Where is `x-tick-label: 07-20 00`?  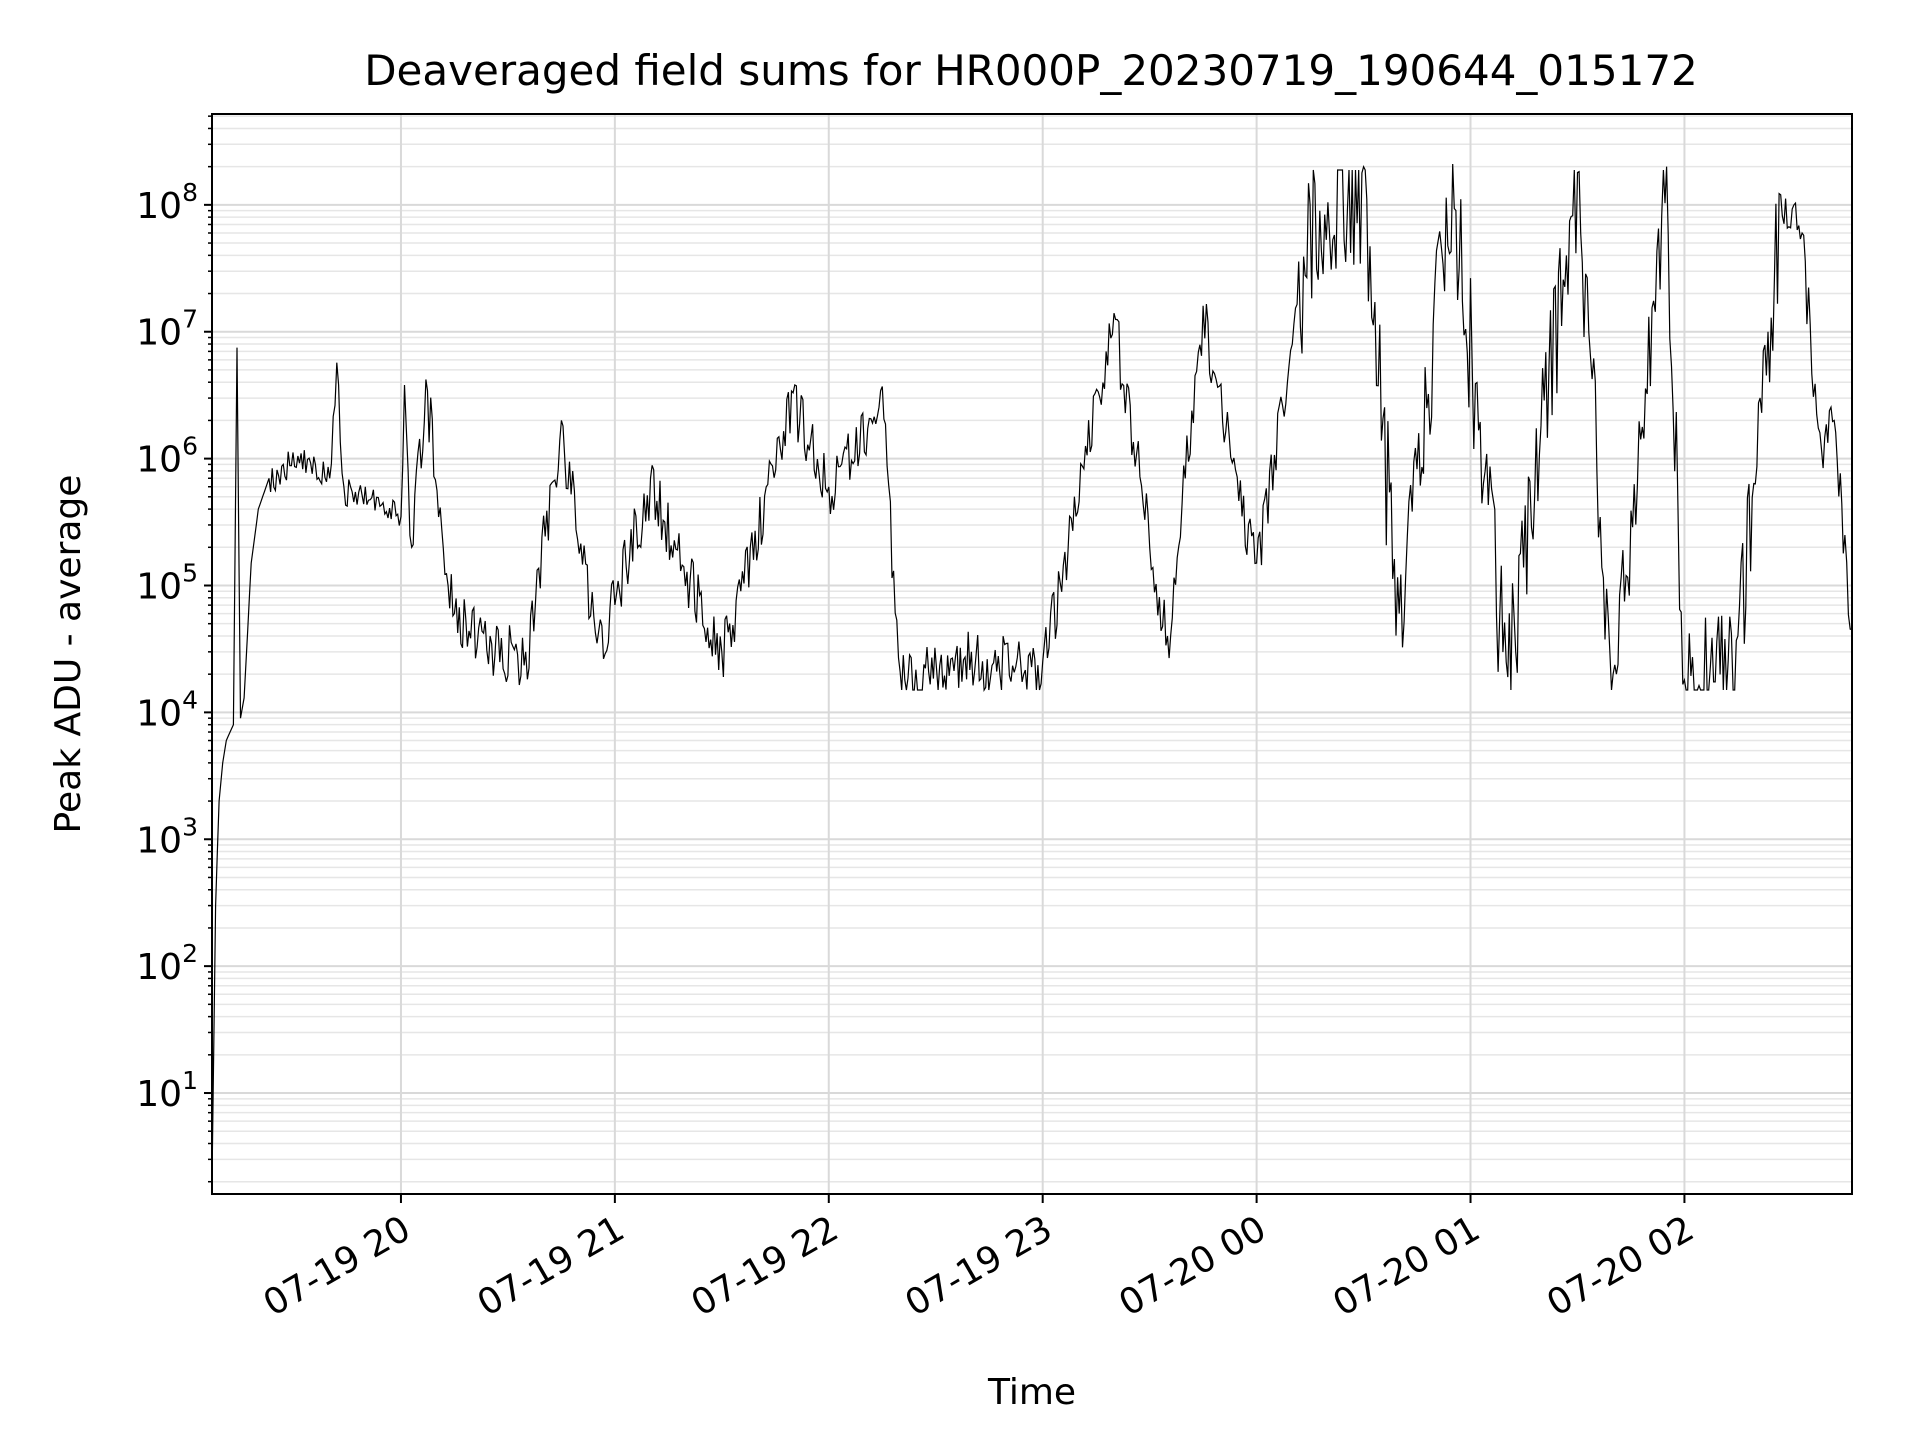 x-tick-label: 07-20 00 is located at coordinates (1192, 1266).